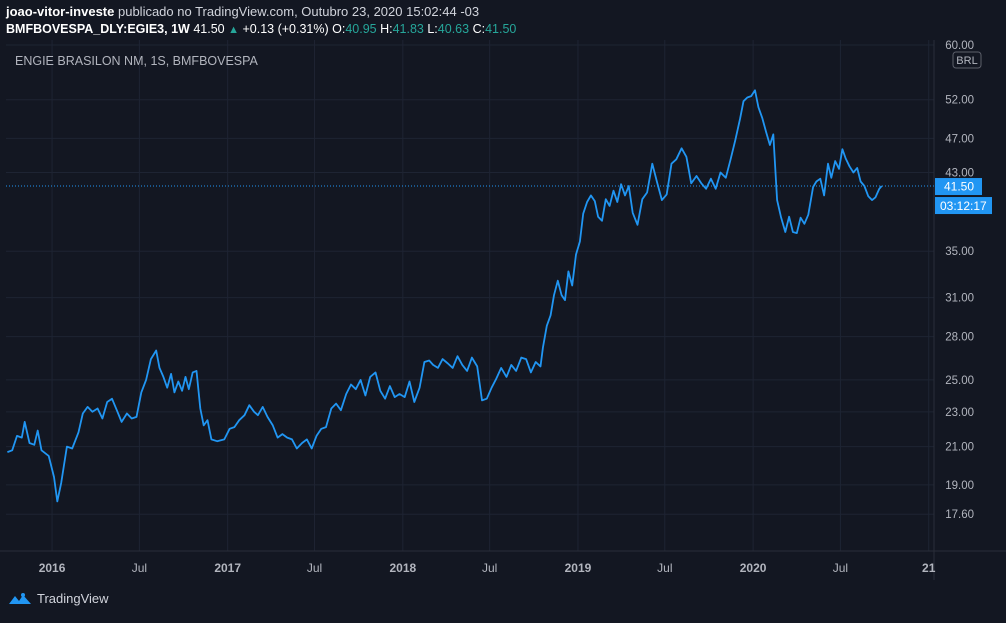 This screenshot has width=1006, height=623. What do you see at coordinates (959, 46) in the screenshot?
I see `y-tick-label: 60.00` at bounding box center [959, 46].